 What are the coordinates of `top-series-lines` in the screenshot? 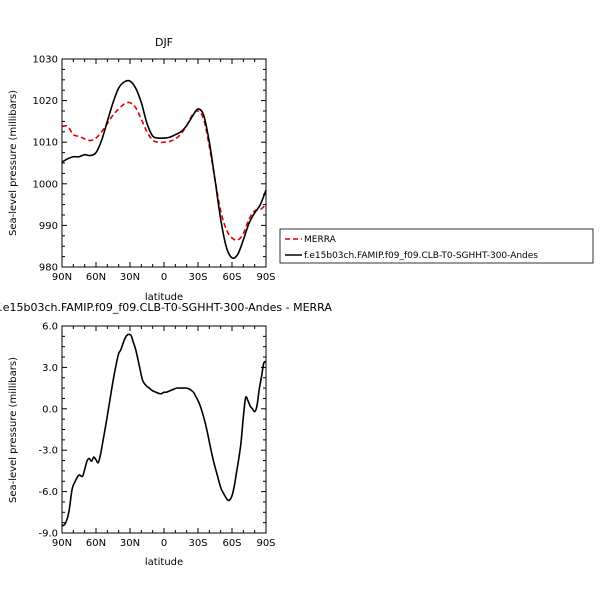 It's located at (164, 169).